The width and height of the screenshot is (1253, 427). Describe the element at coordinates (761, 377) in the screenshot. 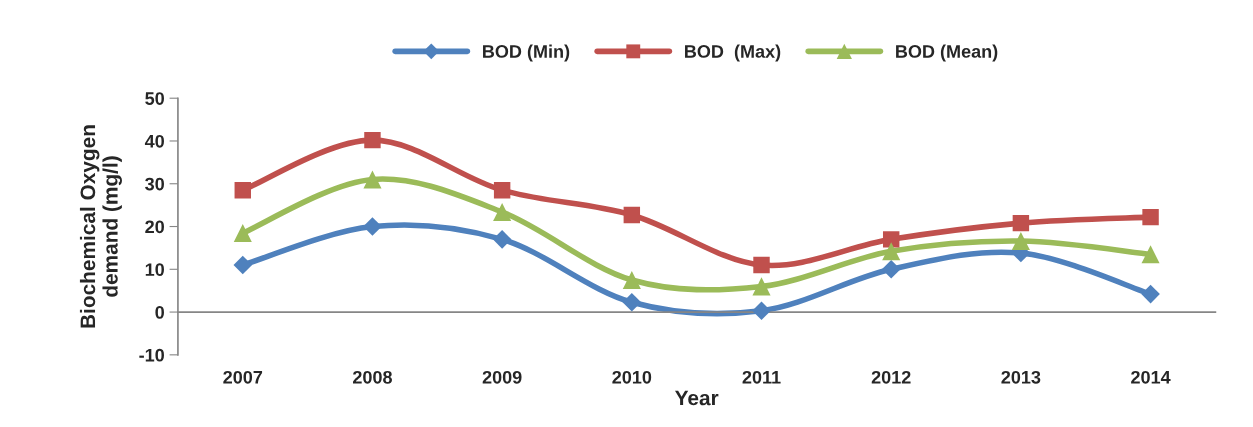

I see `x-tick-label: 2011` at that location.